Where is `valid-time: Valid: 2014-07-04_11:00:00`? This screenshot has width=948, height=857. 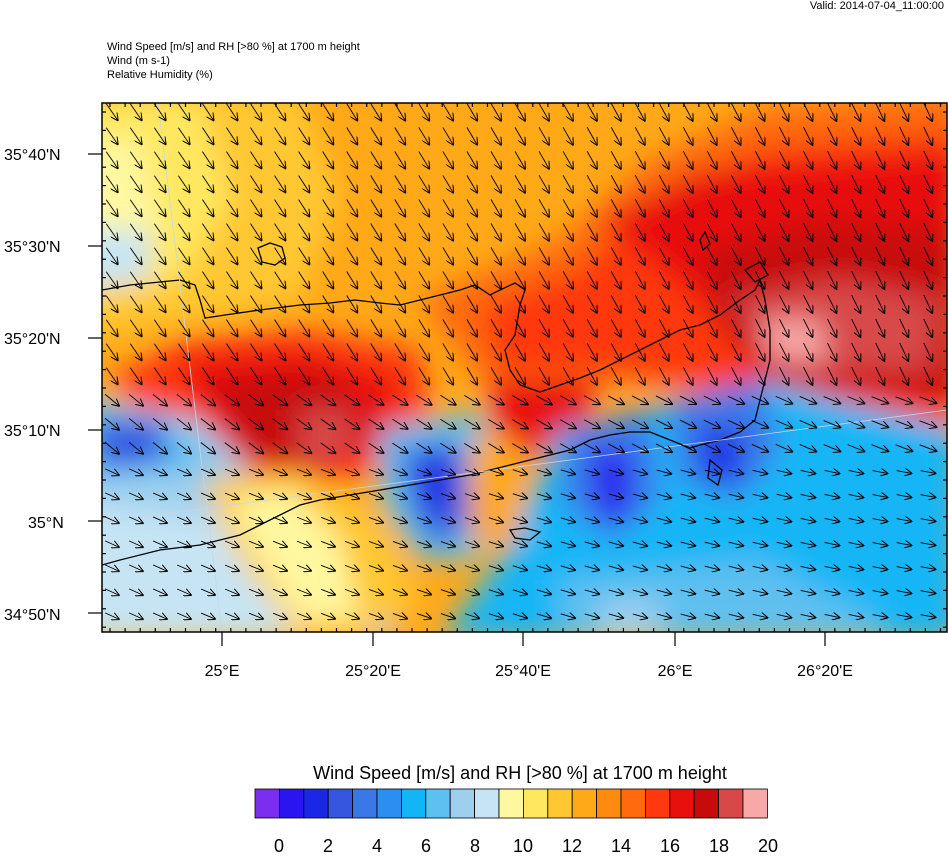
valid-time: Valid: 2014-07-04_11:00:00 is located at coordinates (876, 6).